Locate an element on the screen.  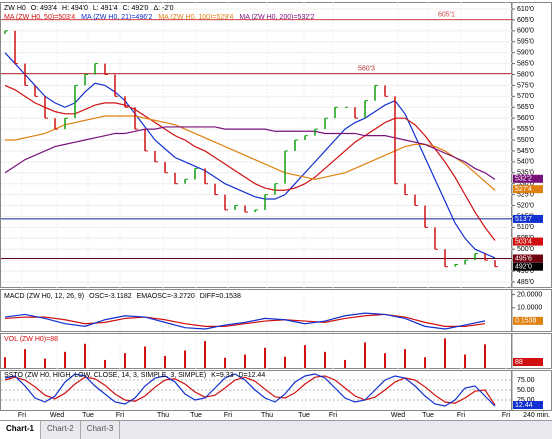
level-label: 580'3 is located at coordinates (366, 69).